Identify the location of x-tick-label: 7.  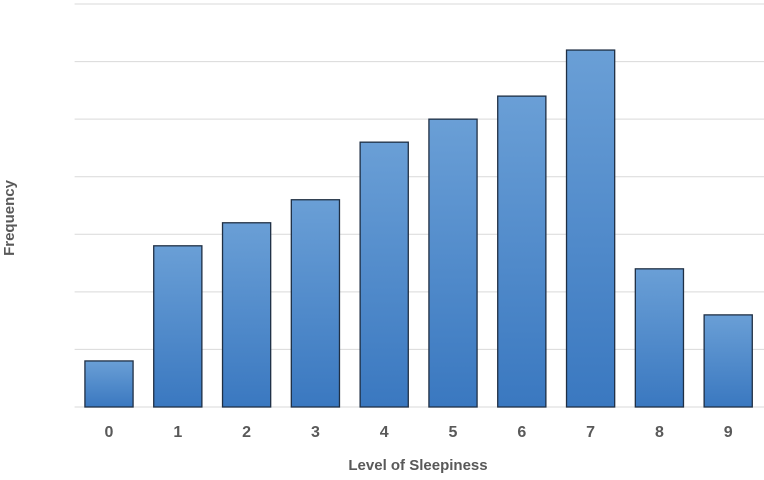
(590, 432).